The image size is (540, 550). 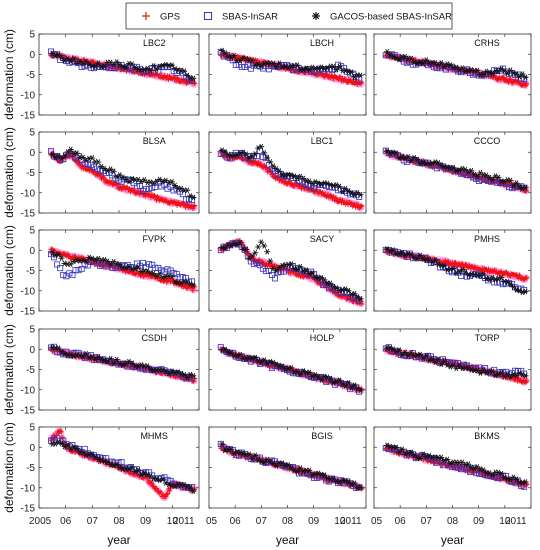 What do you see at coordinates (32, 350) in the screenshot?
I see `y-tick-label: 0` at bounding box center [32, 350].